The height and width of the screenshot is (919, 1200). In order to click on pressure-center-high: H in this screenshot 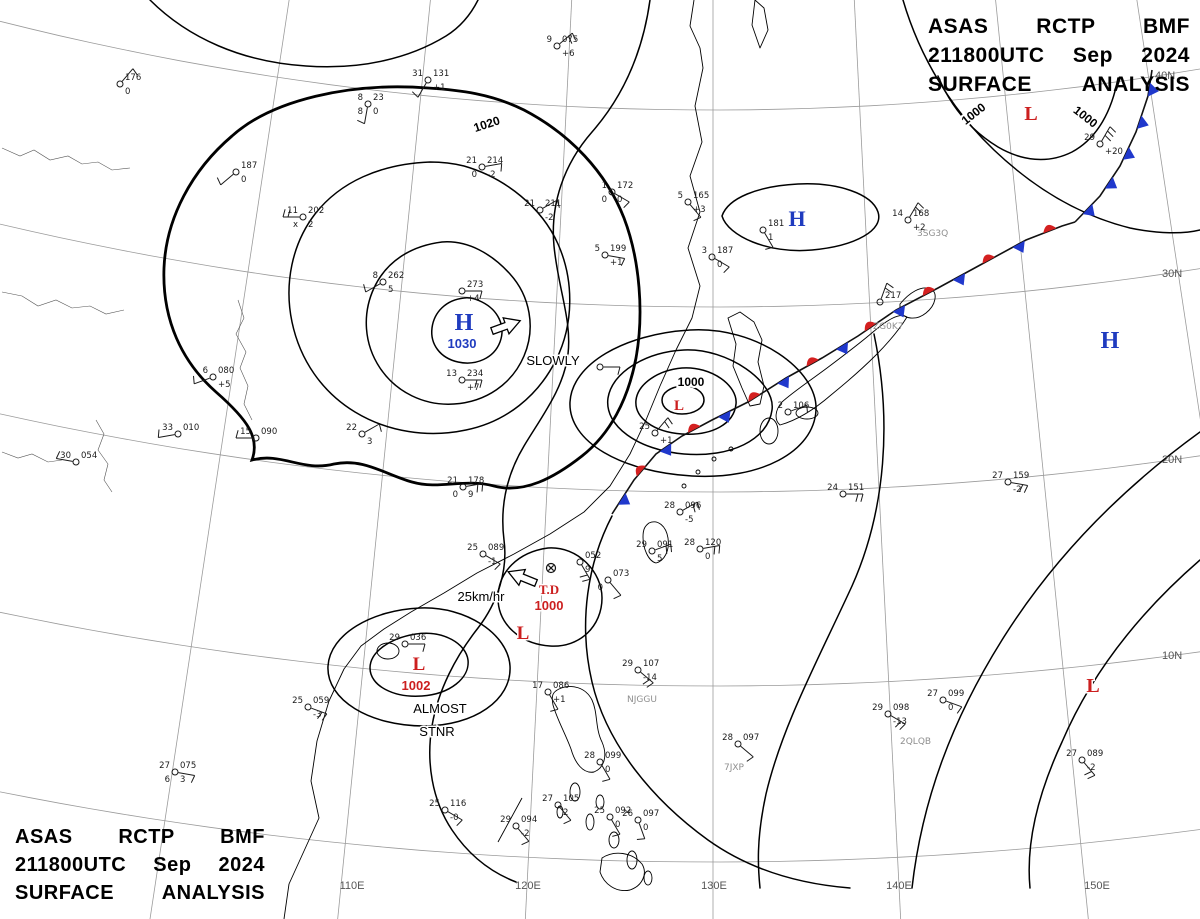, I will do `click(1110, 341)`.